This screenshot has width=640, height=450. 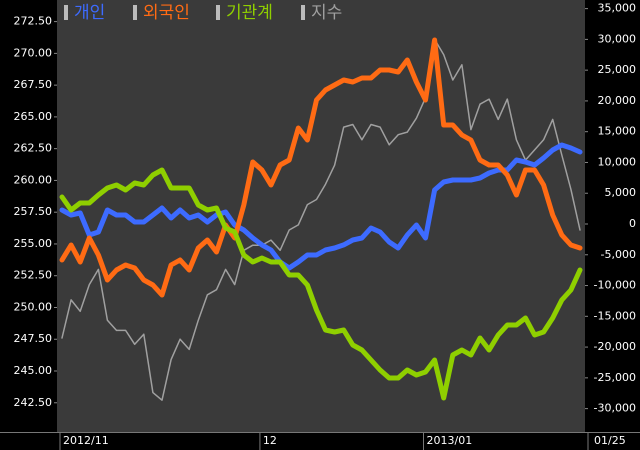 I want to click on y-tick-label: 242.50, so click(x=33, y=402).